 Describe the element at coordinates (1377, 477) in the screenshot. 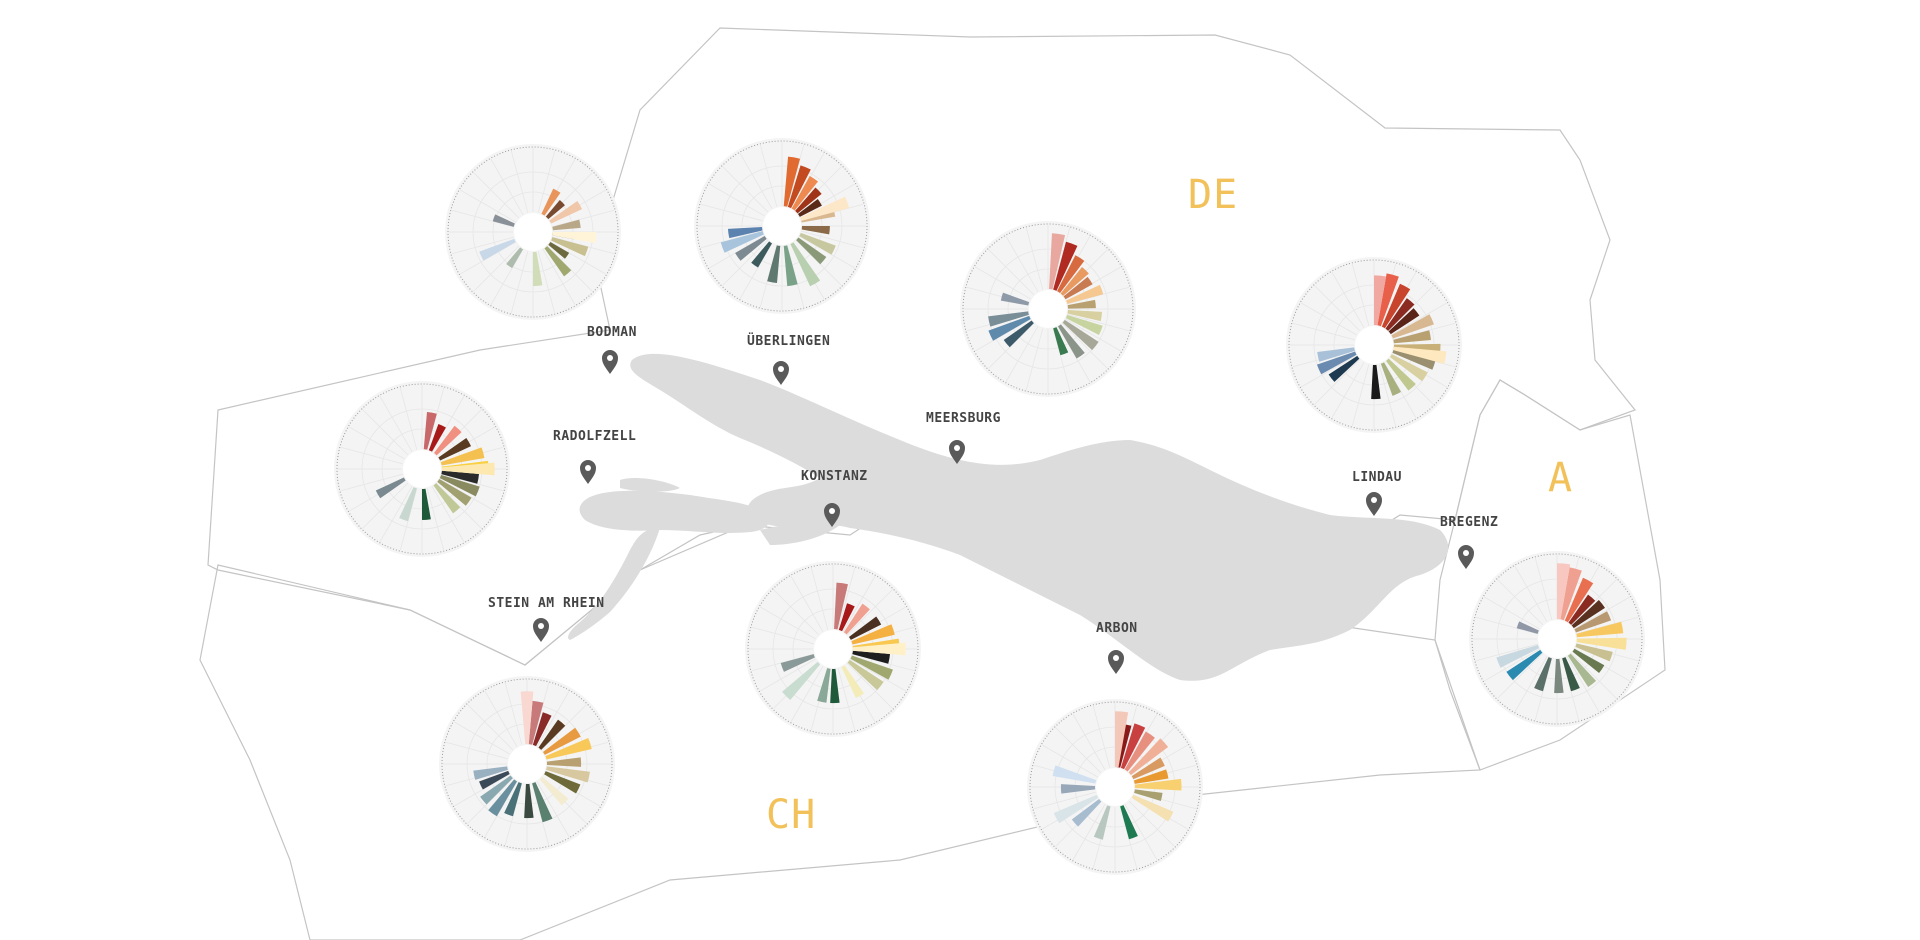

I see `town-label-lindau: LINDAU` at that location.